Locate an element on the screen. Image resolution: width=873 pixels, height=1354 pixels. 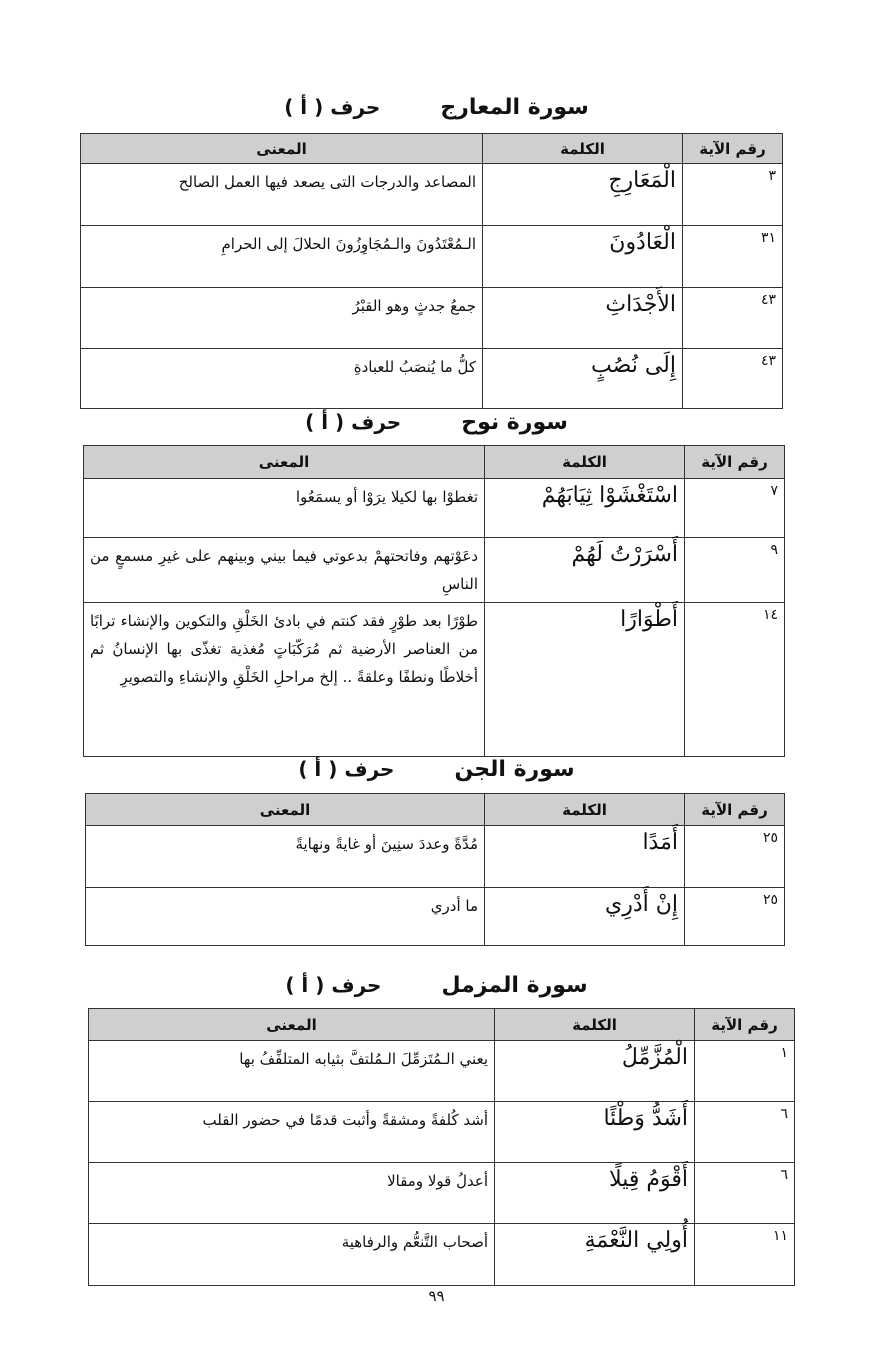
surah-name: سورة الجن is located at coordinates (514, 769).